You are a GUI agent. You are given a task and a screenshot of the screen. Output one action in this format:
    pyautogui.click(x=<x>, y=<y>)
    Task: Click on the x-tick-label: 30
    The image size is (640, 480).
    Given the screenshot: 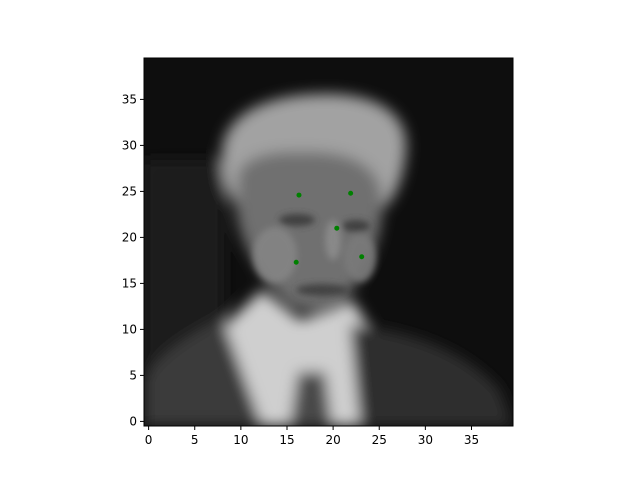 What is the action you would take?
    pyautogui.click(x=425, y=440)
    